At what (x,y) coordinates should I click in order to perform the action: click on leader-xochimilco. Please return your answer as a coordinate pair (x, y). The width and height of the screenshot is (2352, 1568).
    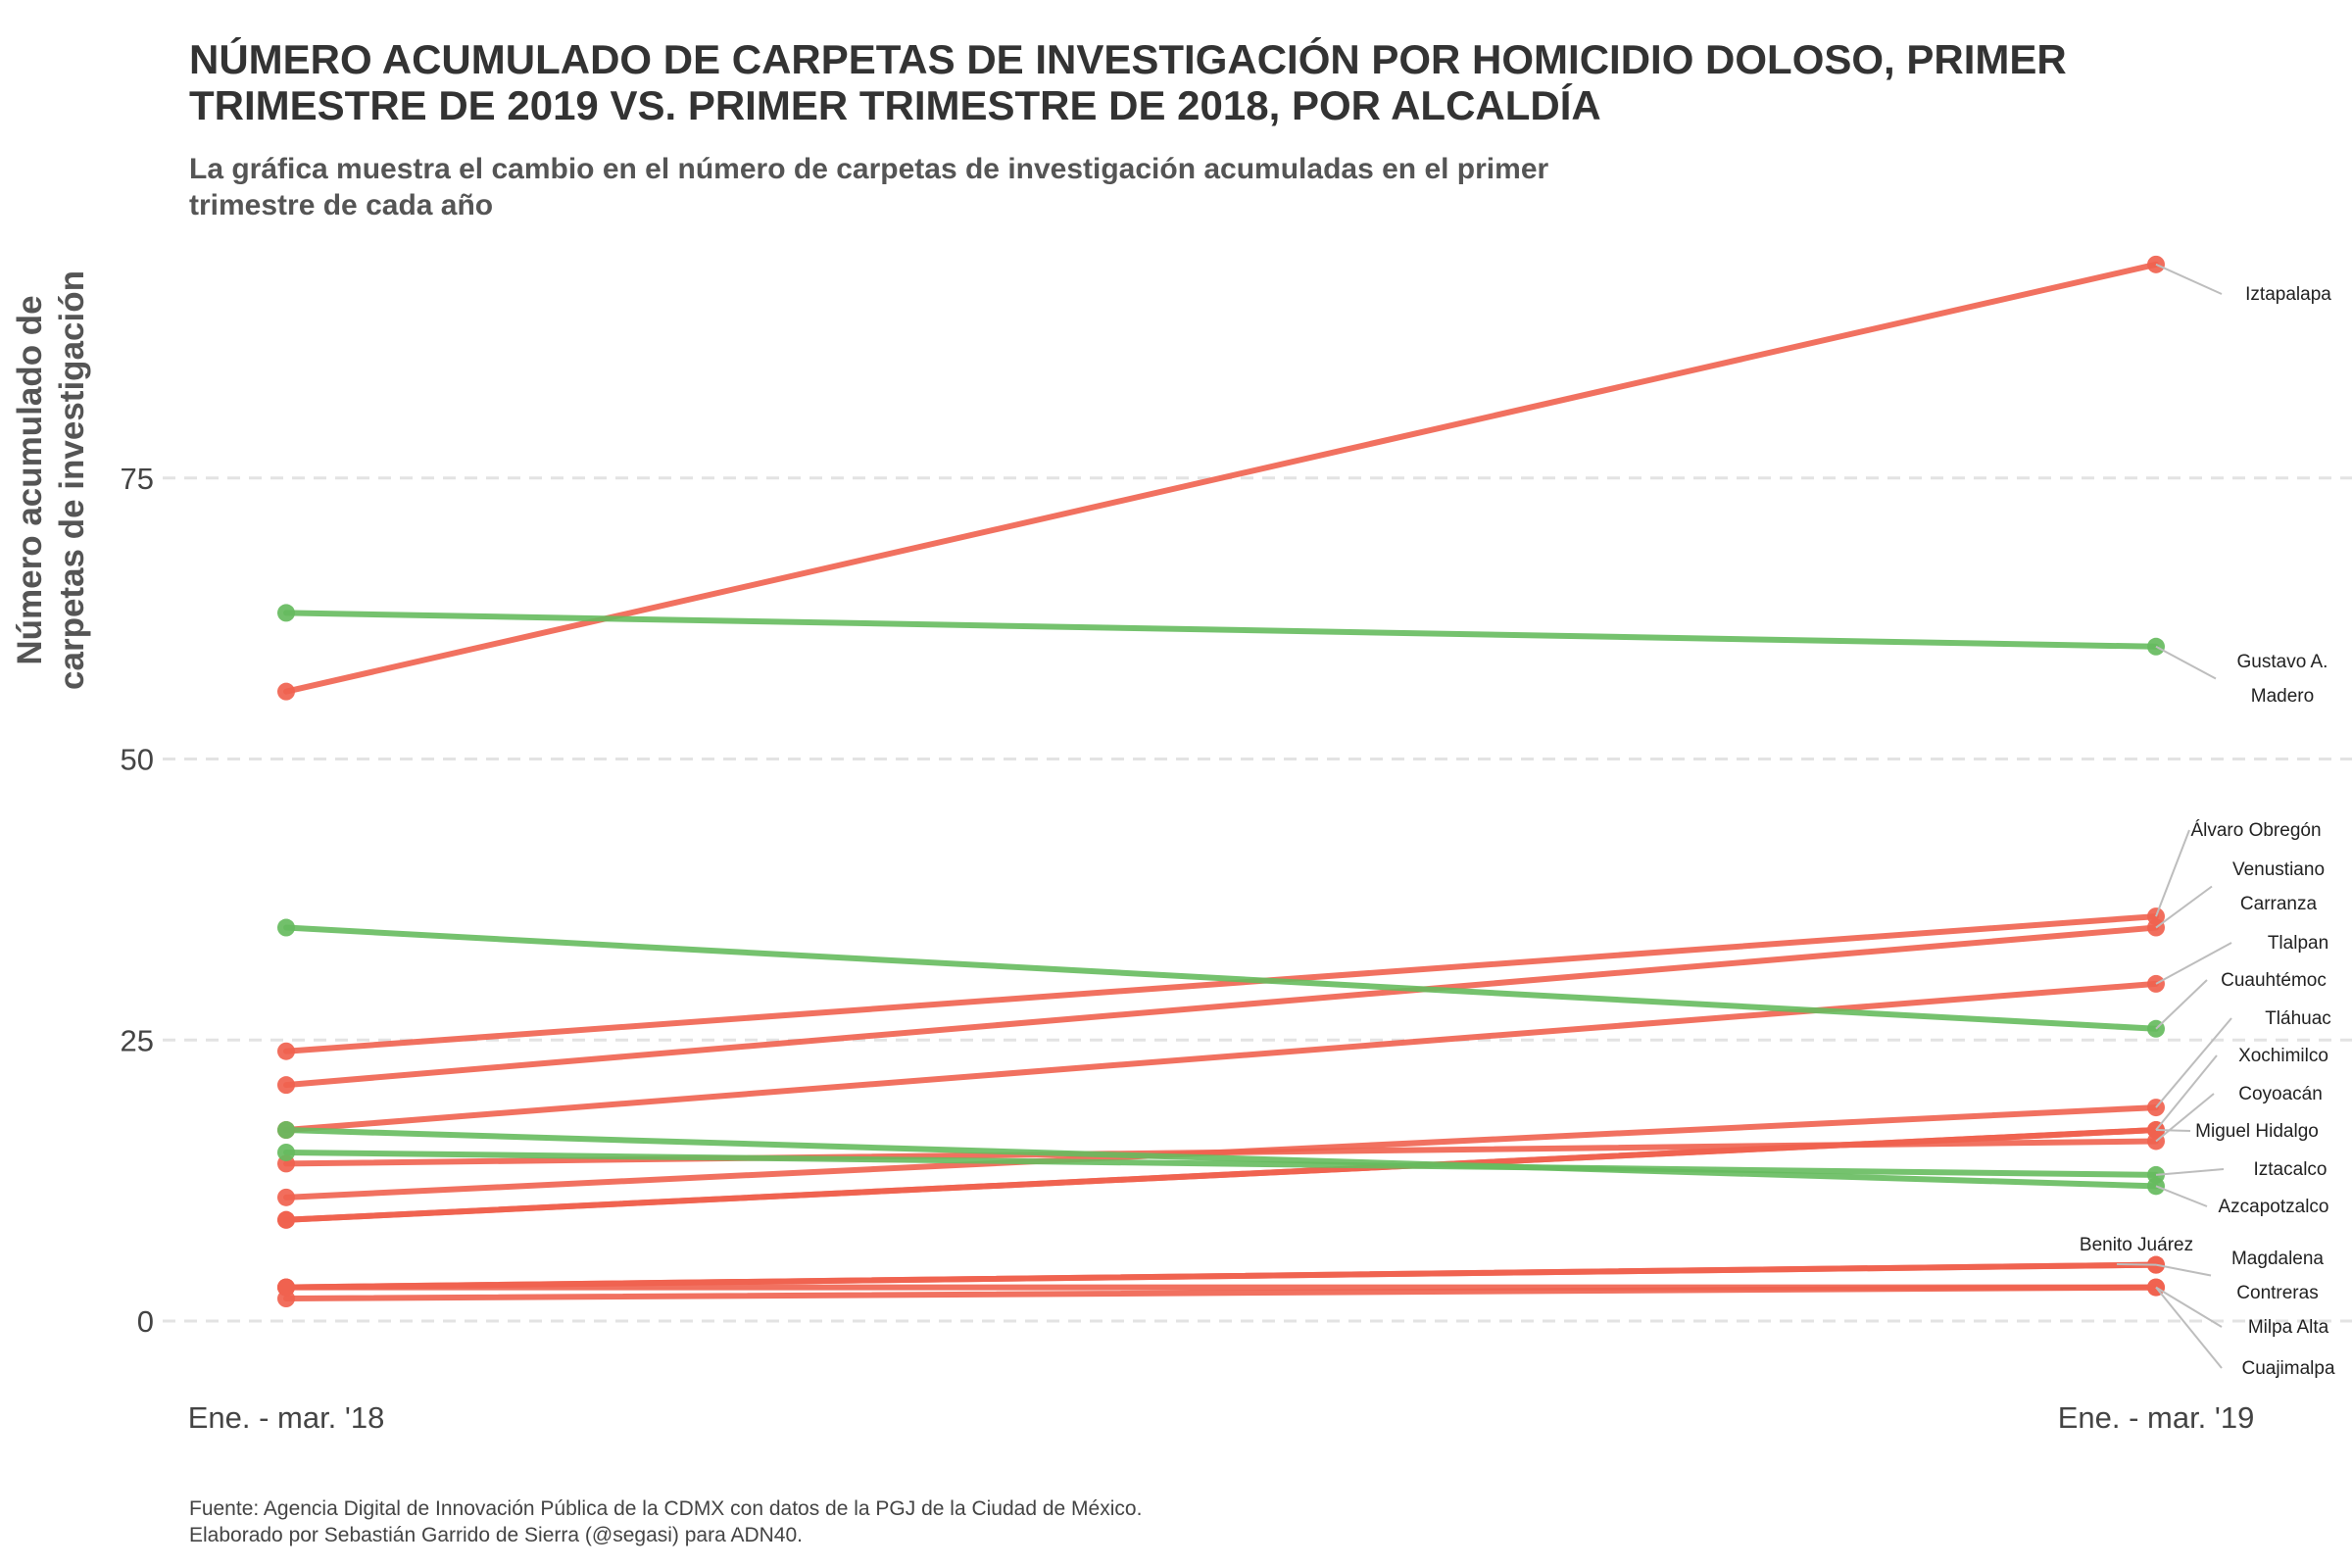
    Looking at the image, I should click on (2186, 1092).